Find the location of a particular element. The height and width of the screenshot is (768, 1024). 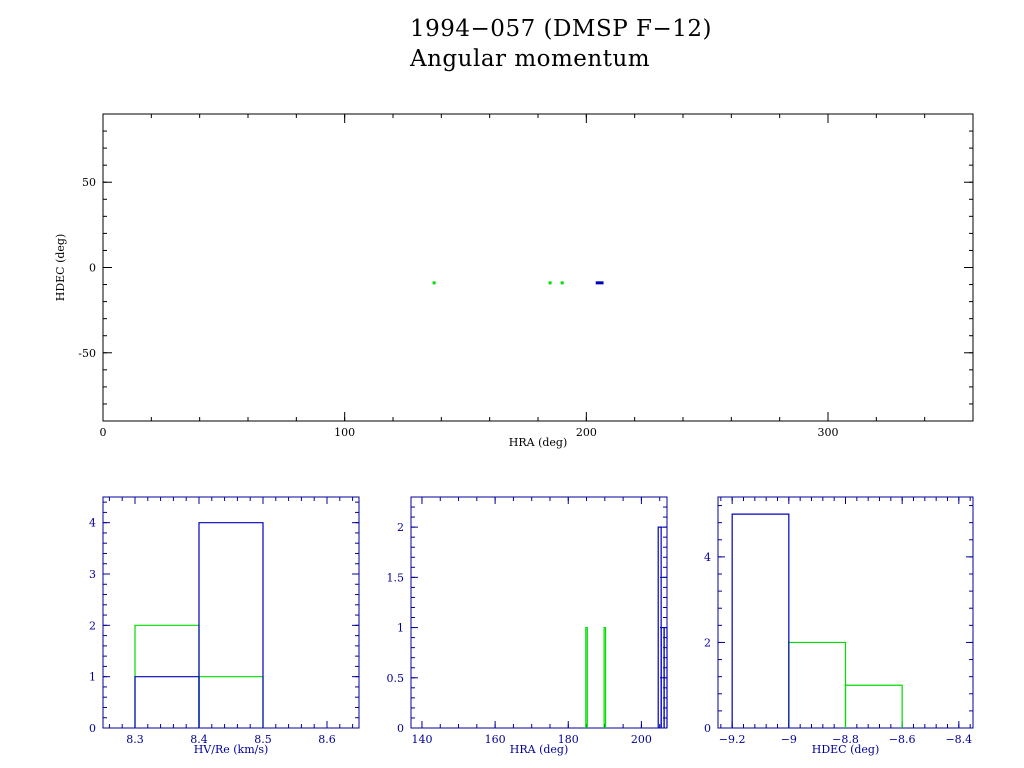

chart-panel-3: 140 160 180 200 0 0.5 1 1.5 2 HRA (deg) is located at coordinates (527, 626).